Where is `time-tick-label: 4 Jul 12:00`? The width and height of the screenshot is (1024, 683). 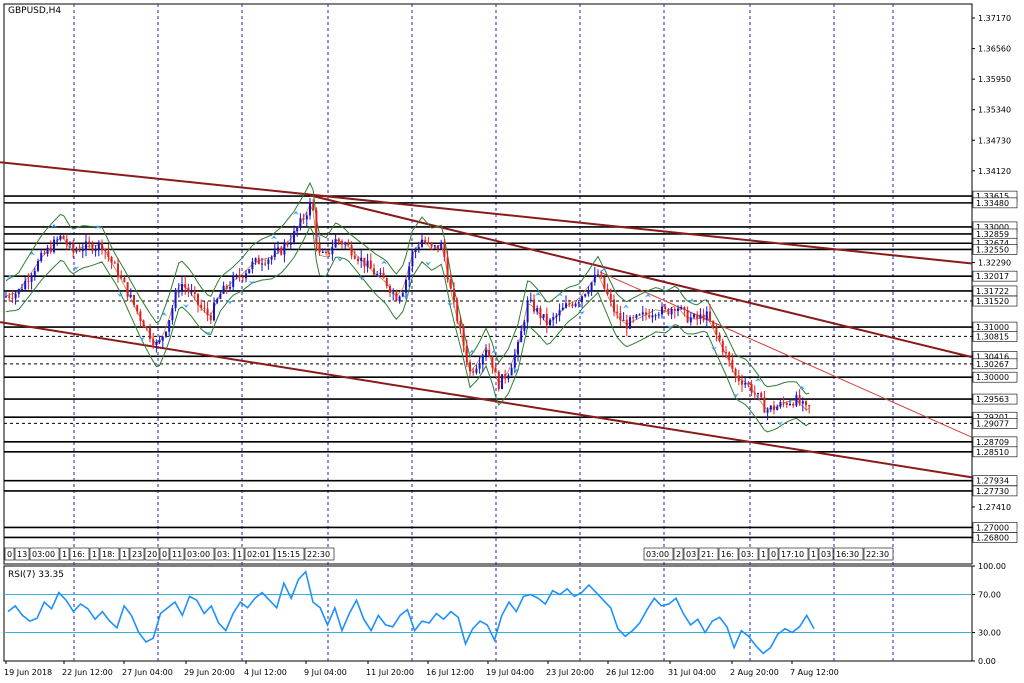
time-tick-label: 4 Jul 12:00 is located at coordinates (265, 672).